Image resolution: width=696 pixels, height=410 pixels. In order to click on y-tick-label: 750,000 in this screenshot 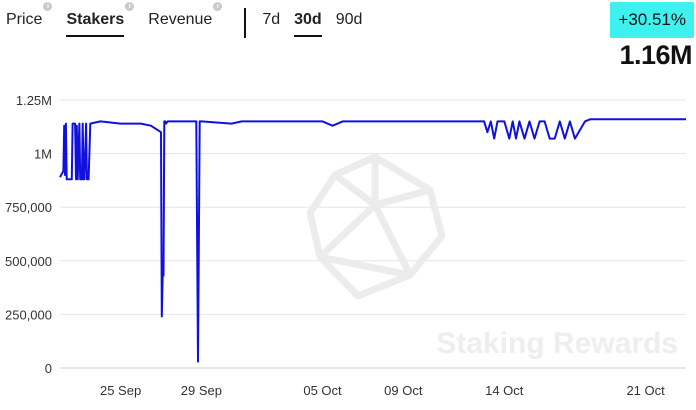, I will do `click(28, 207)`.